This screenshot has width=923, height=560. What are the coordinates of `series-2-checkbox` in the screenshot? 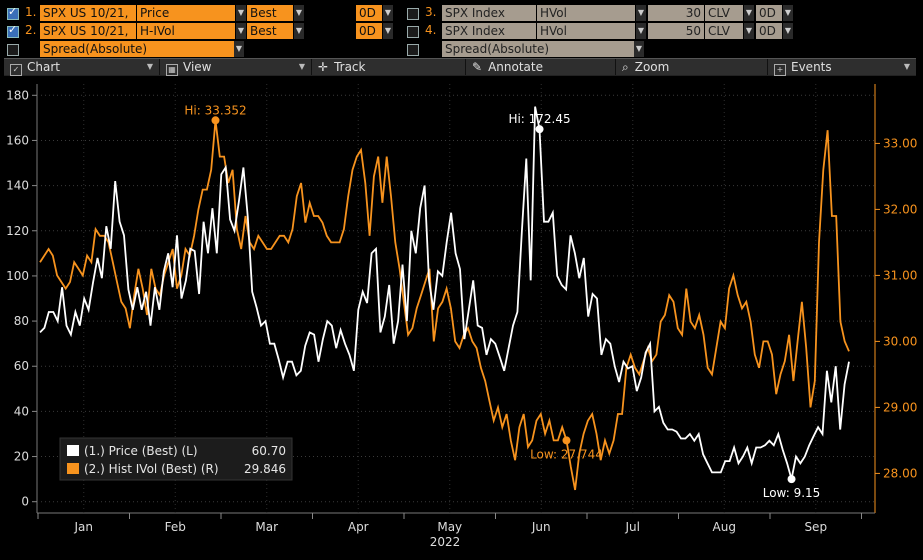 It's located at (13, 30).